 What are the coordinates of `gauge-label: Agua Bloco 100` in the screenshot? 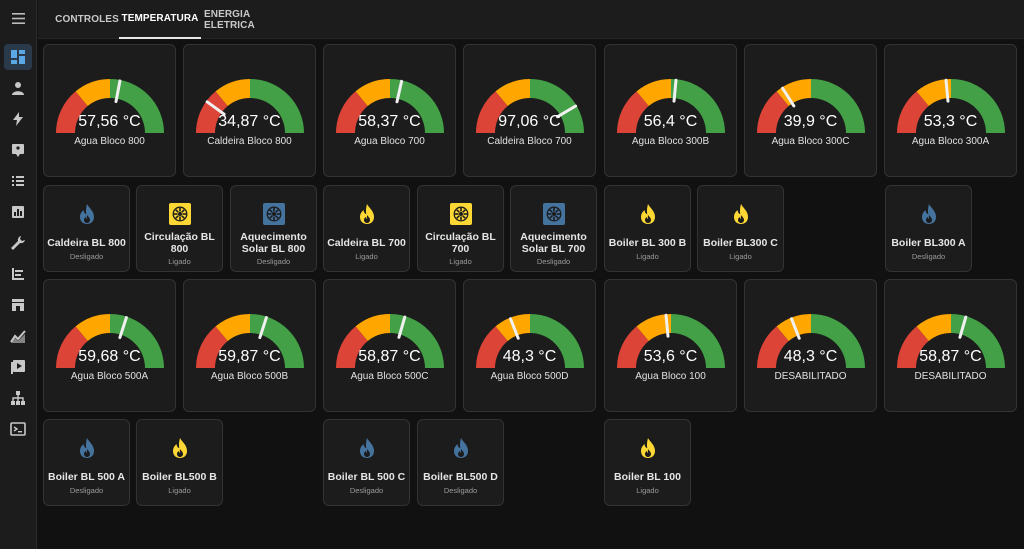 It's located at (670, 376).